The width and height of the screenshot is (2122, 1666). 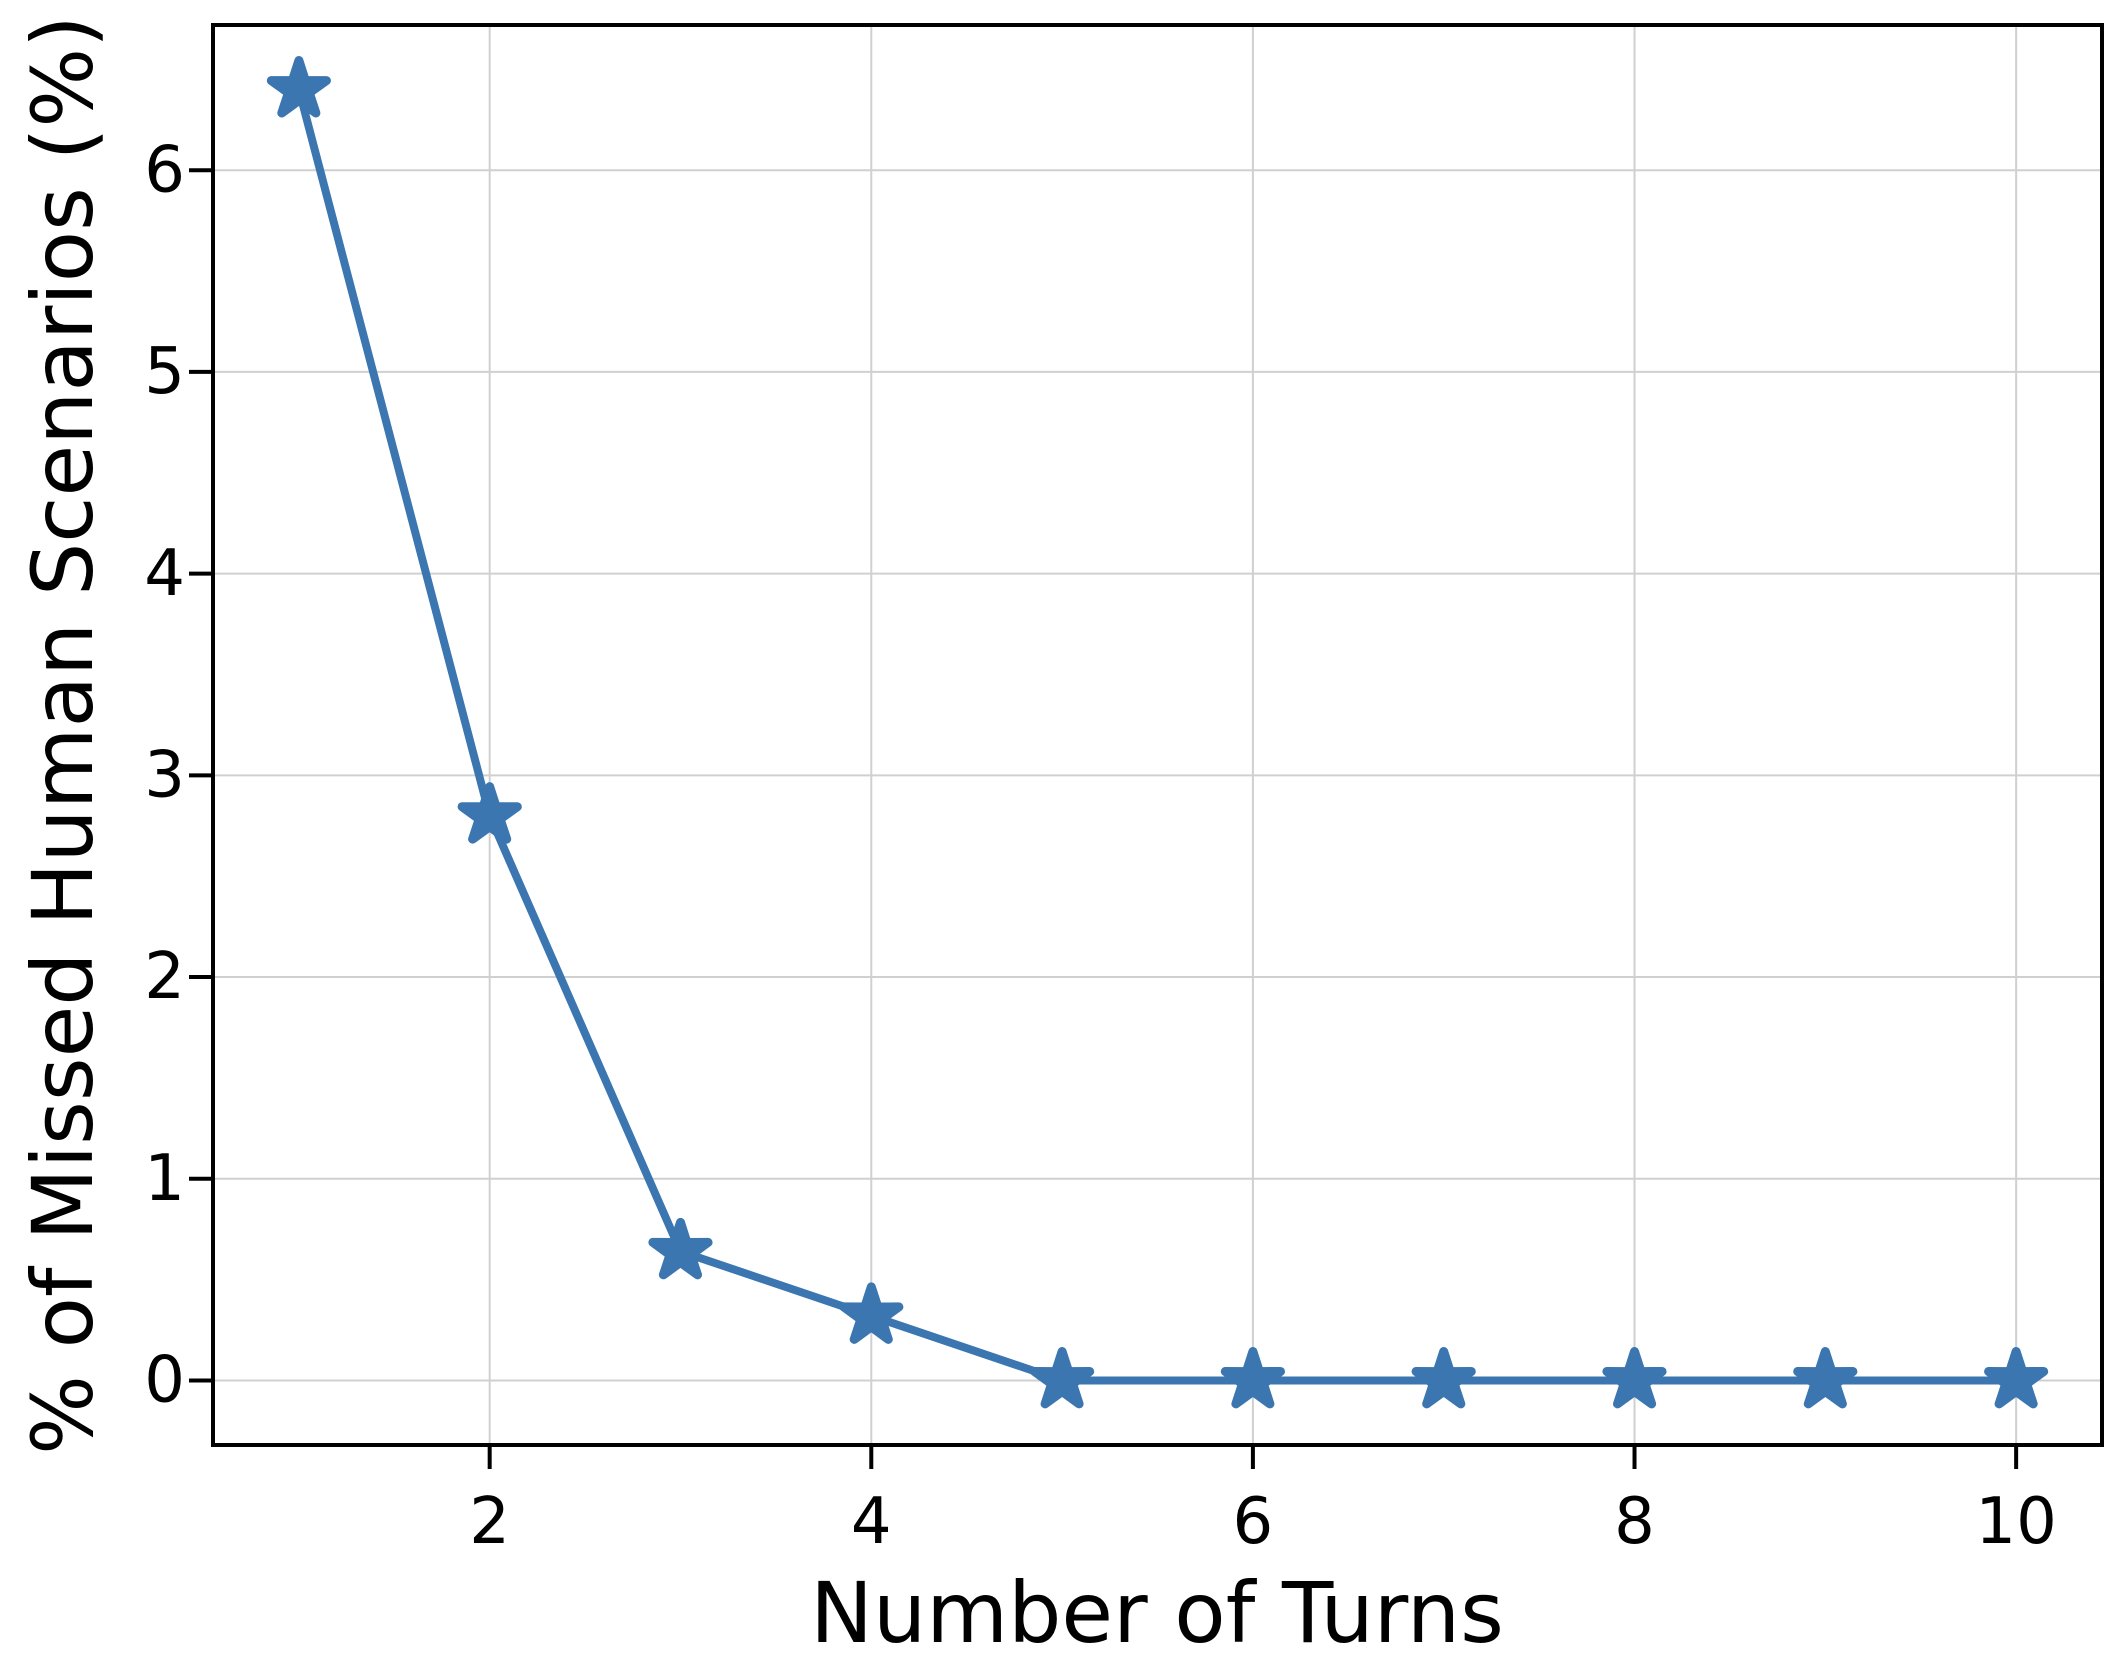 What do you see at coordinates (164, 574) in the screenshot?
I see `y-tick-label: 4` at bounding box center [164, 574].